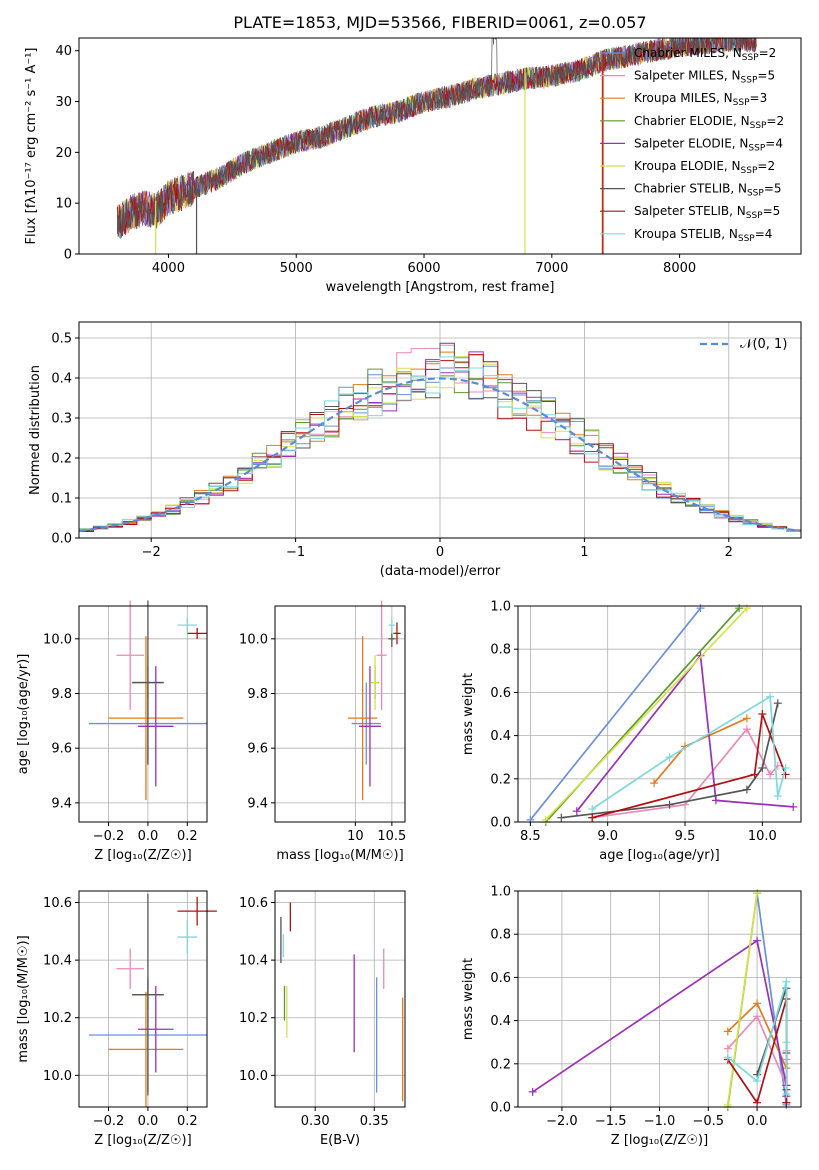  What do you see at coordinates (148, 836) in the screenshot?
I see `panel-zage-xtick-label: 0.0` at bounding box center [148, 836].